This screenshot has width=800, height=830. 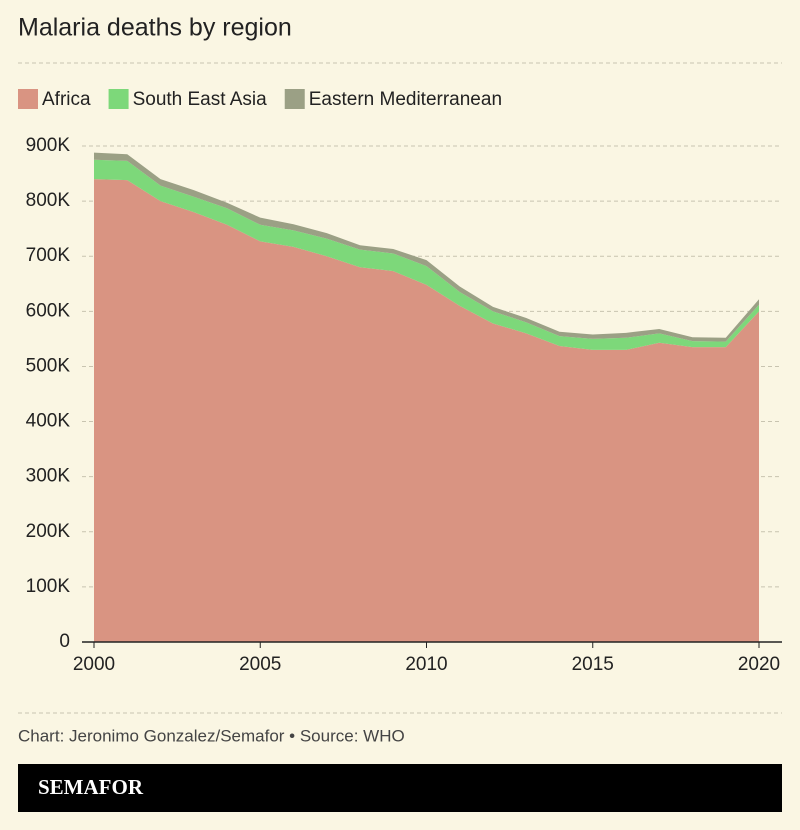 What do you see at coordinates (66, 99) in the screenshot?
I see `legend-label: Africa` at bounding box center [66, 99].